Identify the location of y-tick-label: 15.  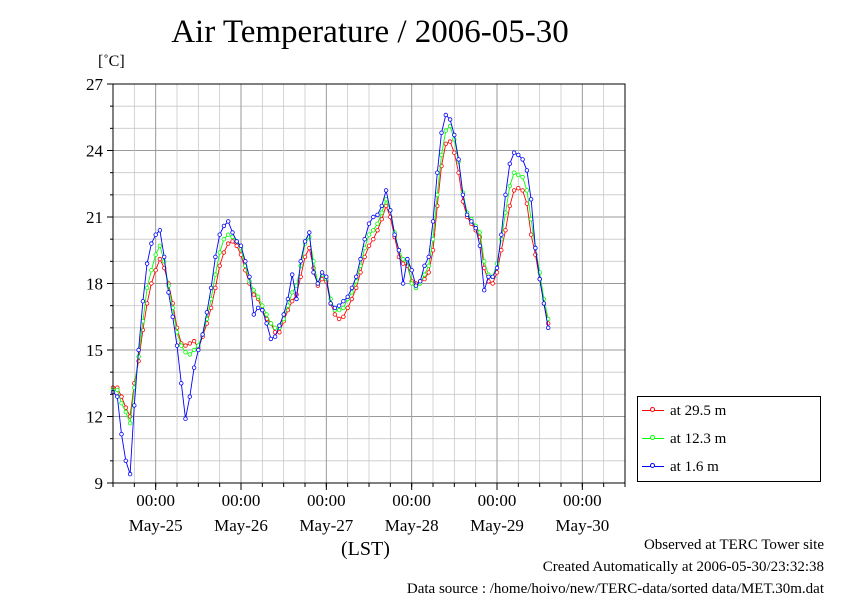
(94, 350).